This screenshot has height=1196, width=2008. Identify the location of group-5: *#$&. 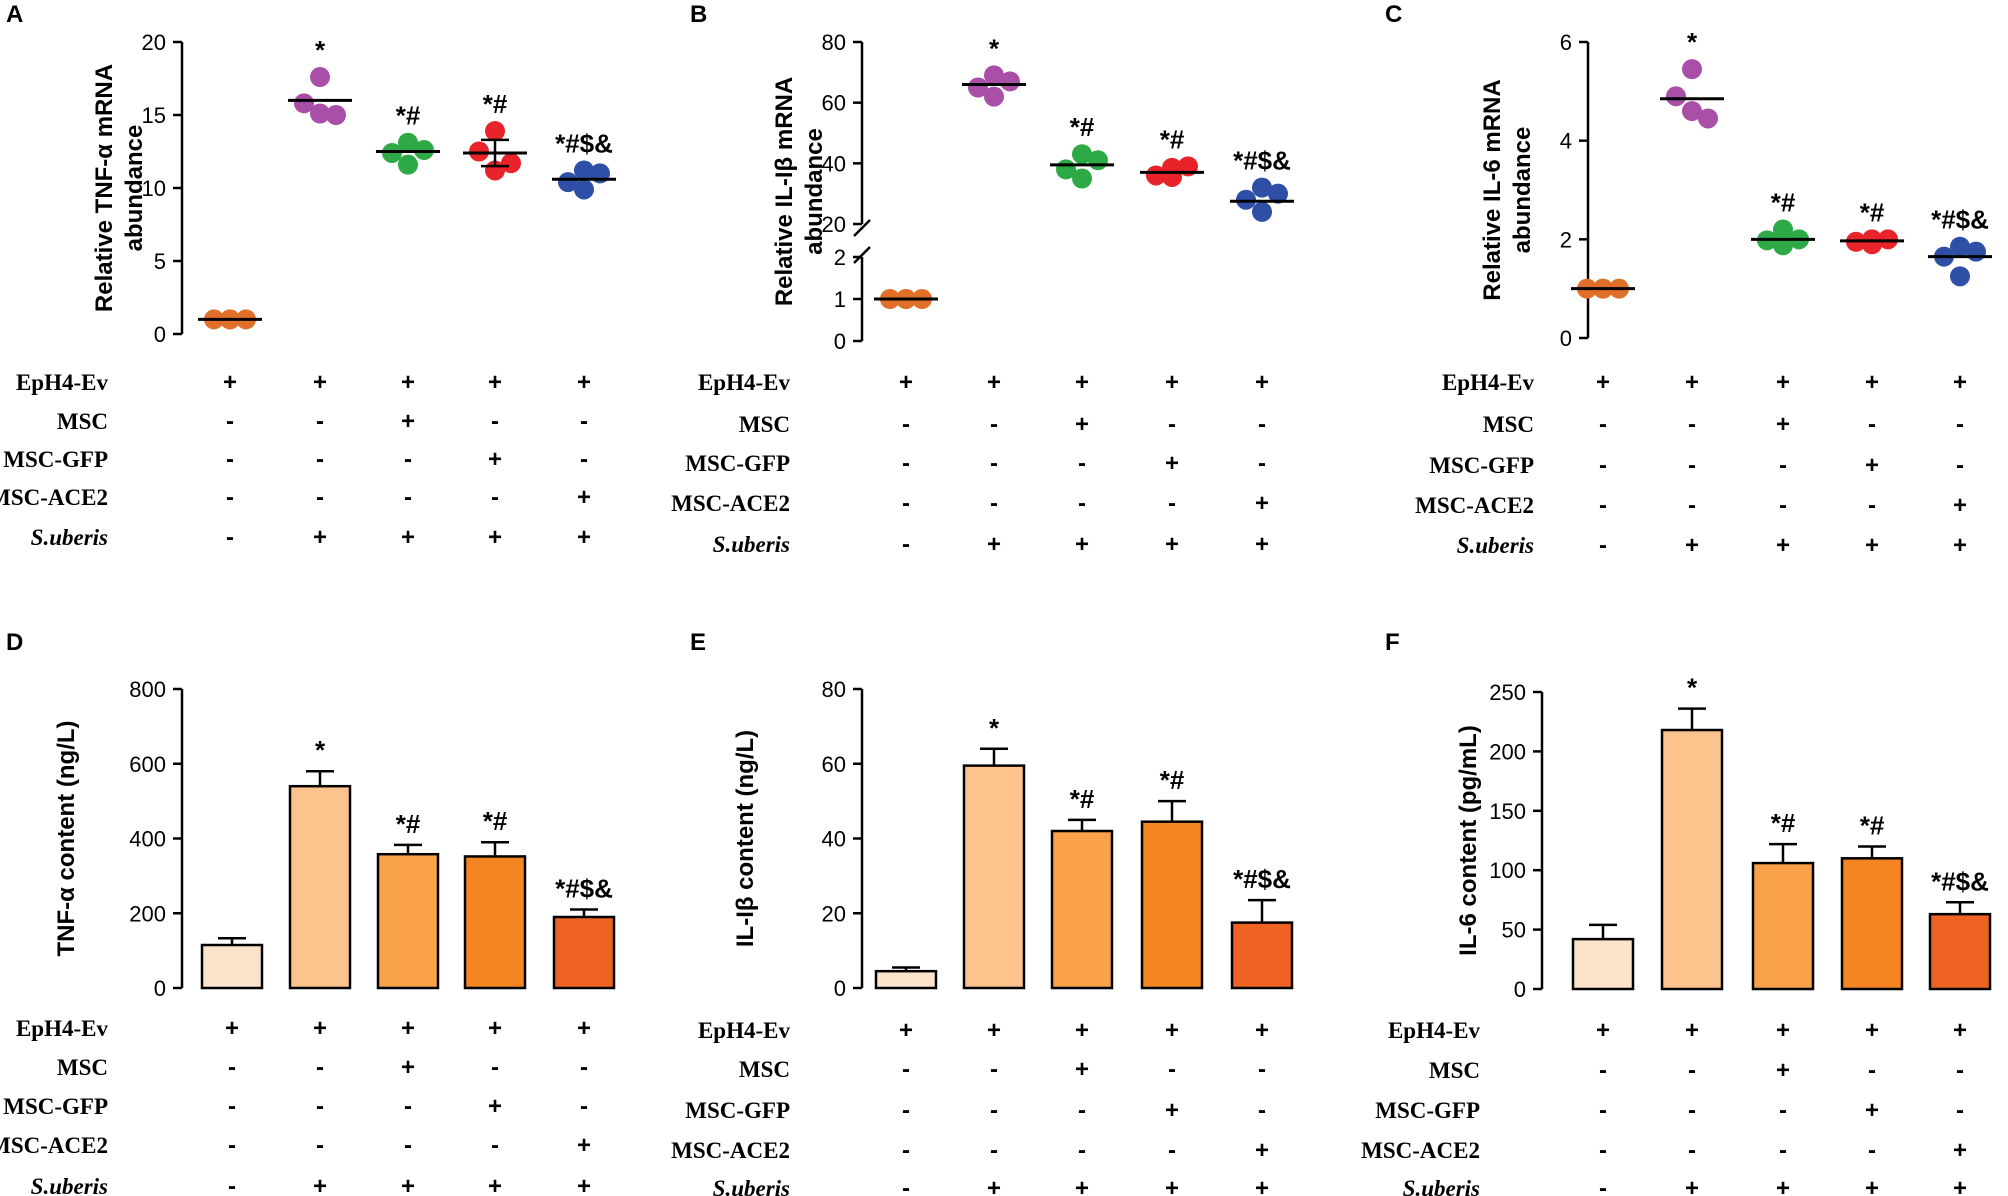
(1262, 927).